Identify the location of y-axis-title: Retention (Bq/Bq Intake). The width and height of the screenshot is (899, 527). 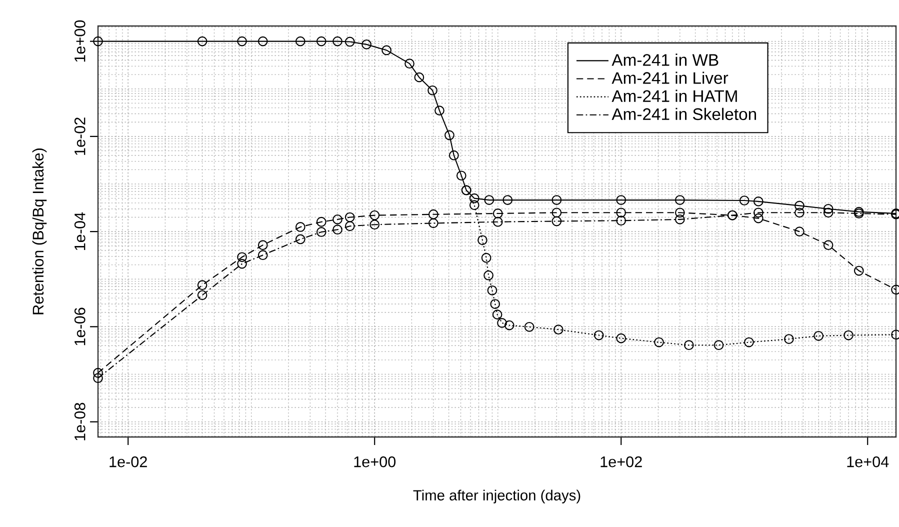
(39, 231).